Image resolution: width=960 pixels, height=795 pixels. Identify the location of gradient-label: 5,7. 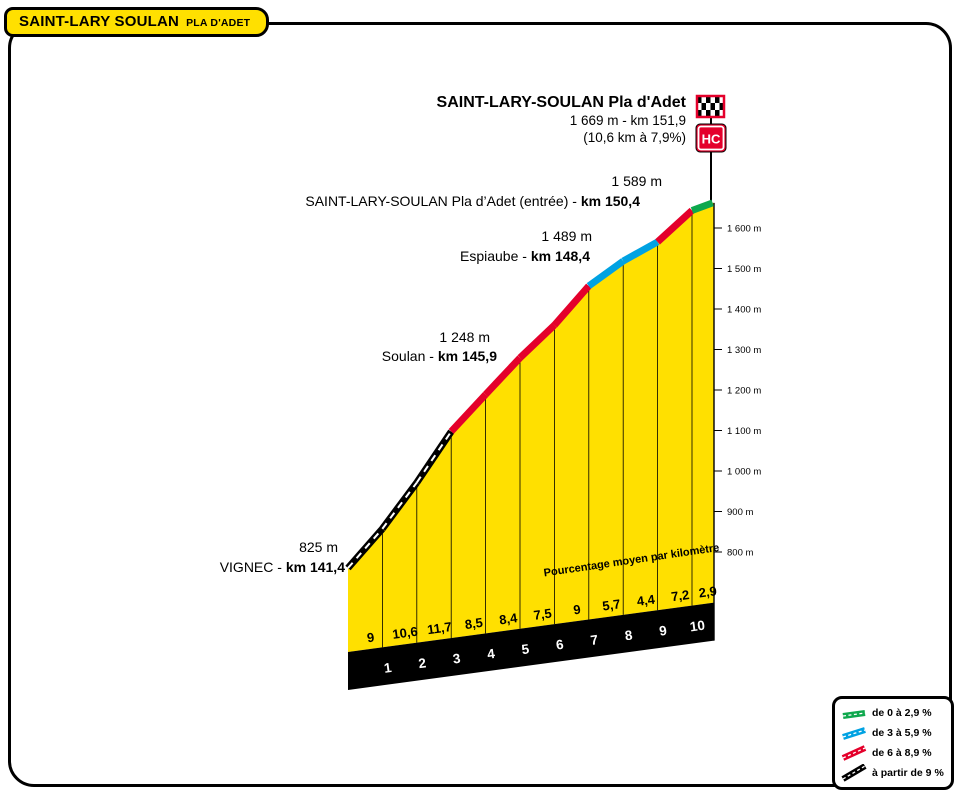
(611, 604).